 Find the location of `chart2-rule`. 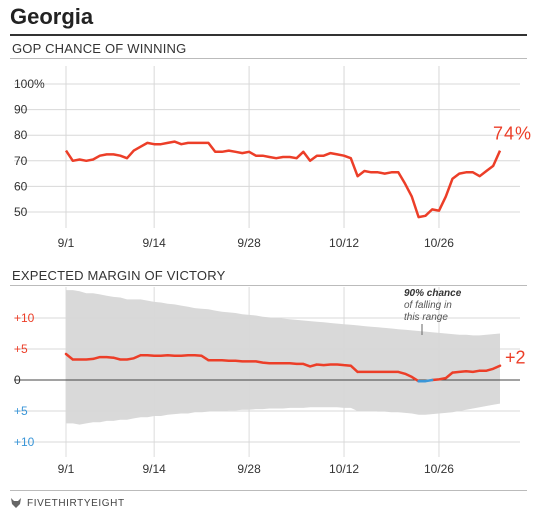

chart2-rule is located at coordinates (268, 285).